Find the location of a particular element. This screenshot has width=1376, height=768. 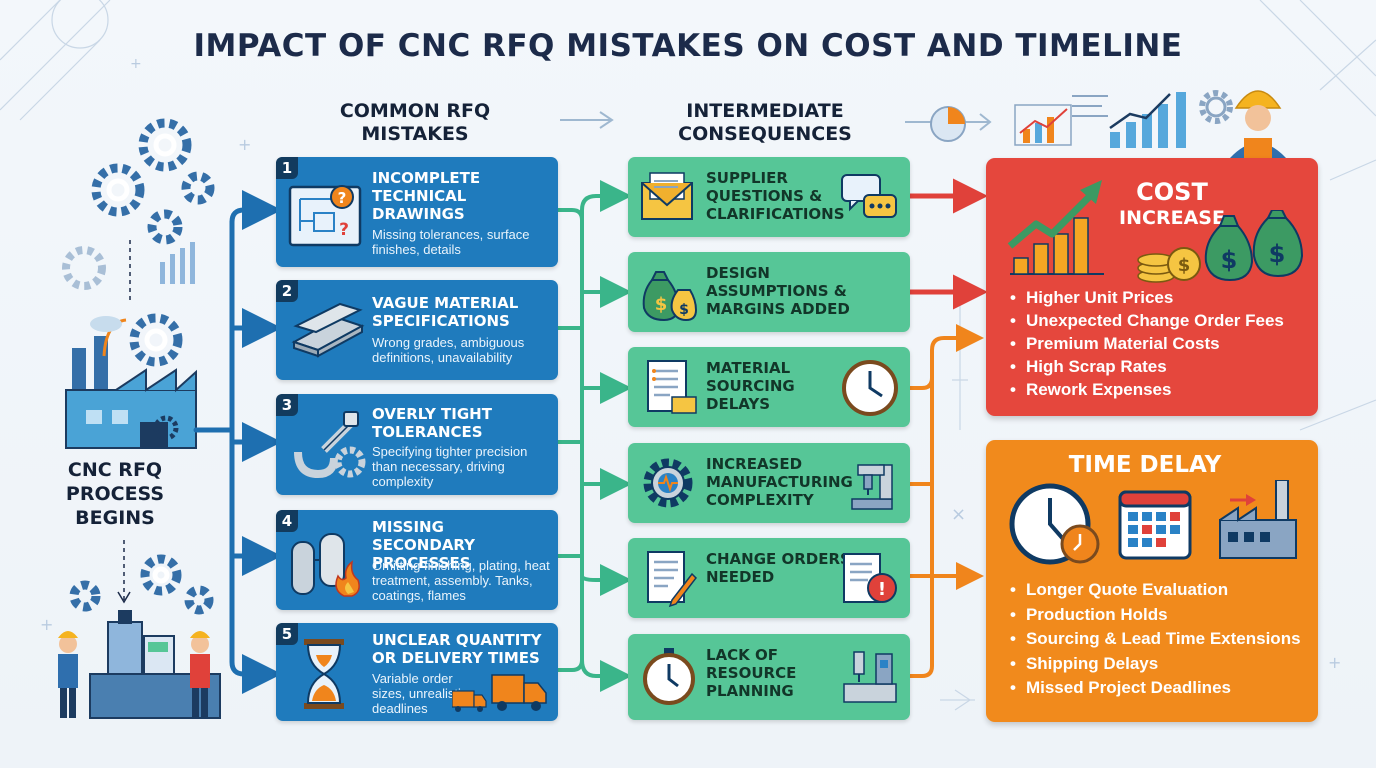

mistake-title: VAGUE MATERIAL SPECIFICATIONS is located at coordinates (445, 312).